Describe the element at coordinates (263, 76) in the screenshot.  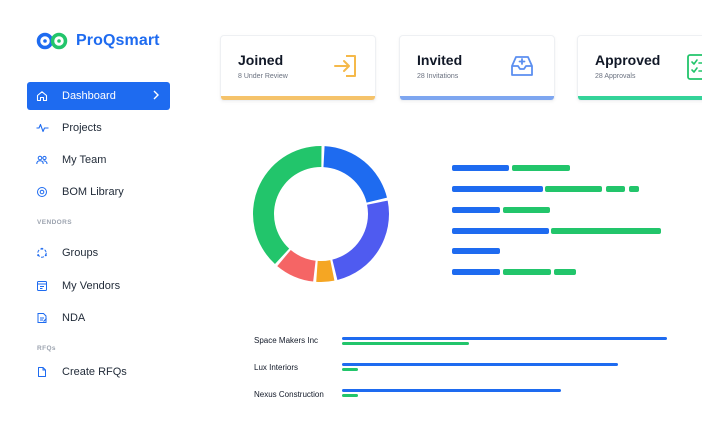
I see `card-subtitle: 8 Under Review` at that location.